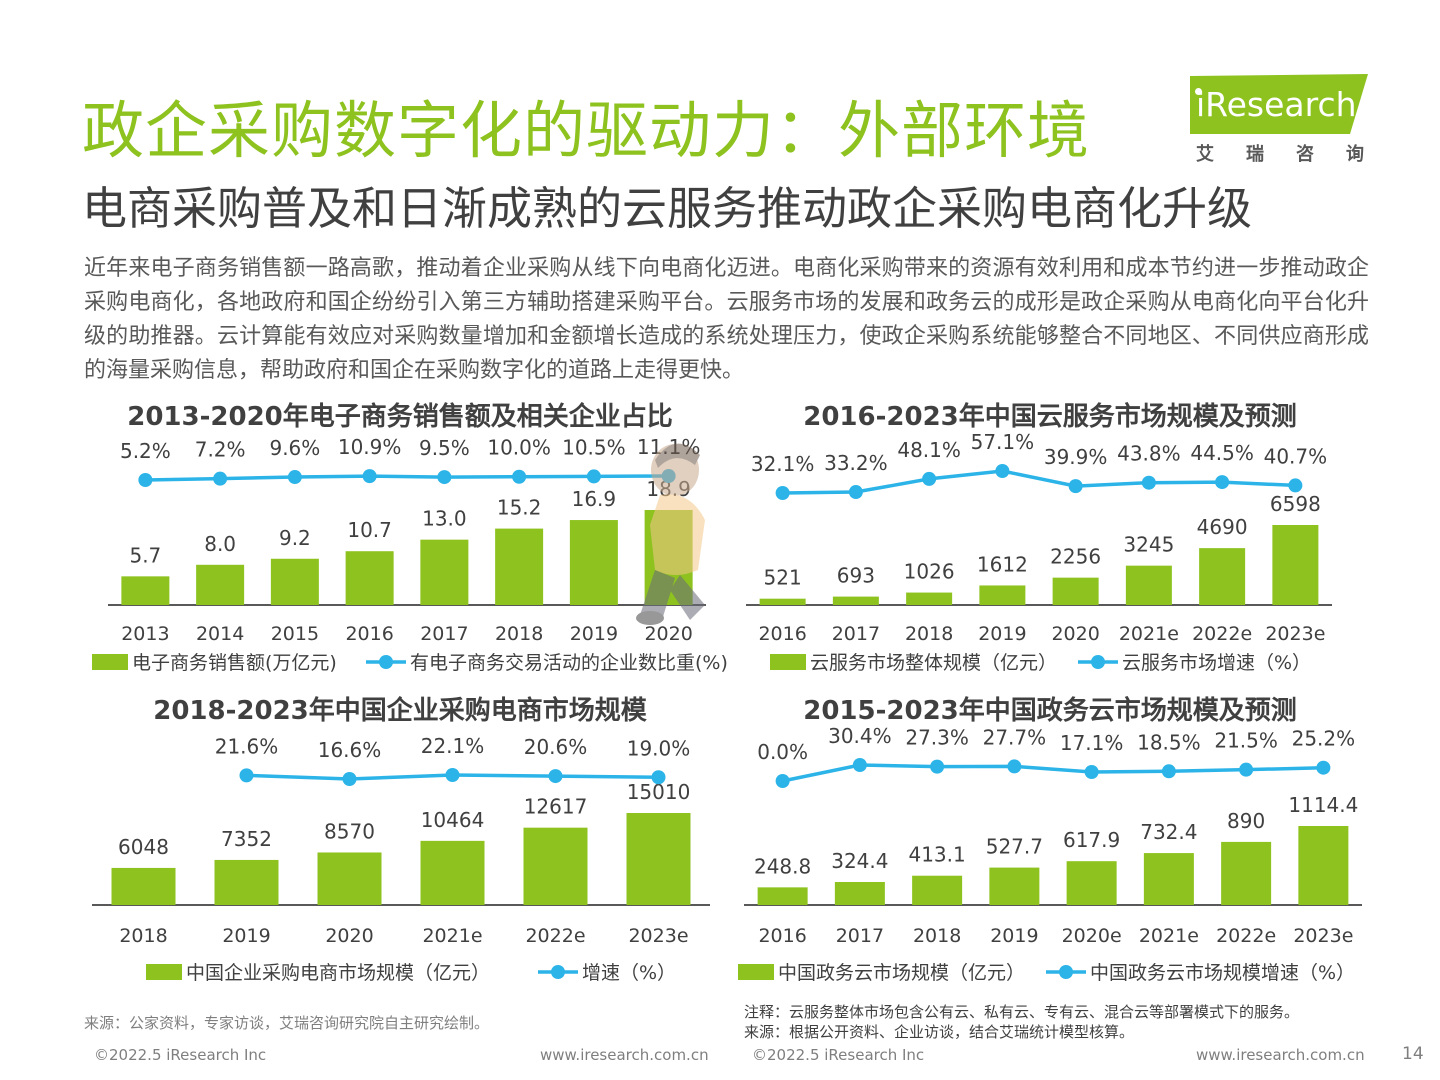 Image resolution: width=1440 pixels, height=1080 pixels. I want to click on logo-chinese-name: 艾瑞咨询, so click(1296, 154).